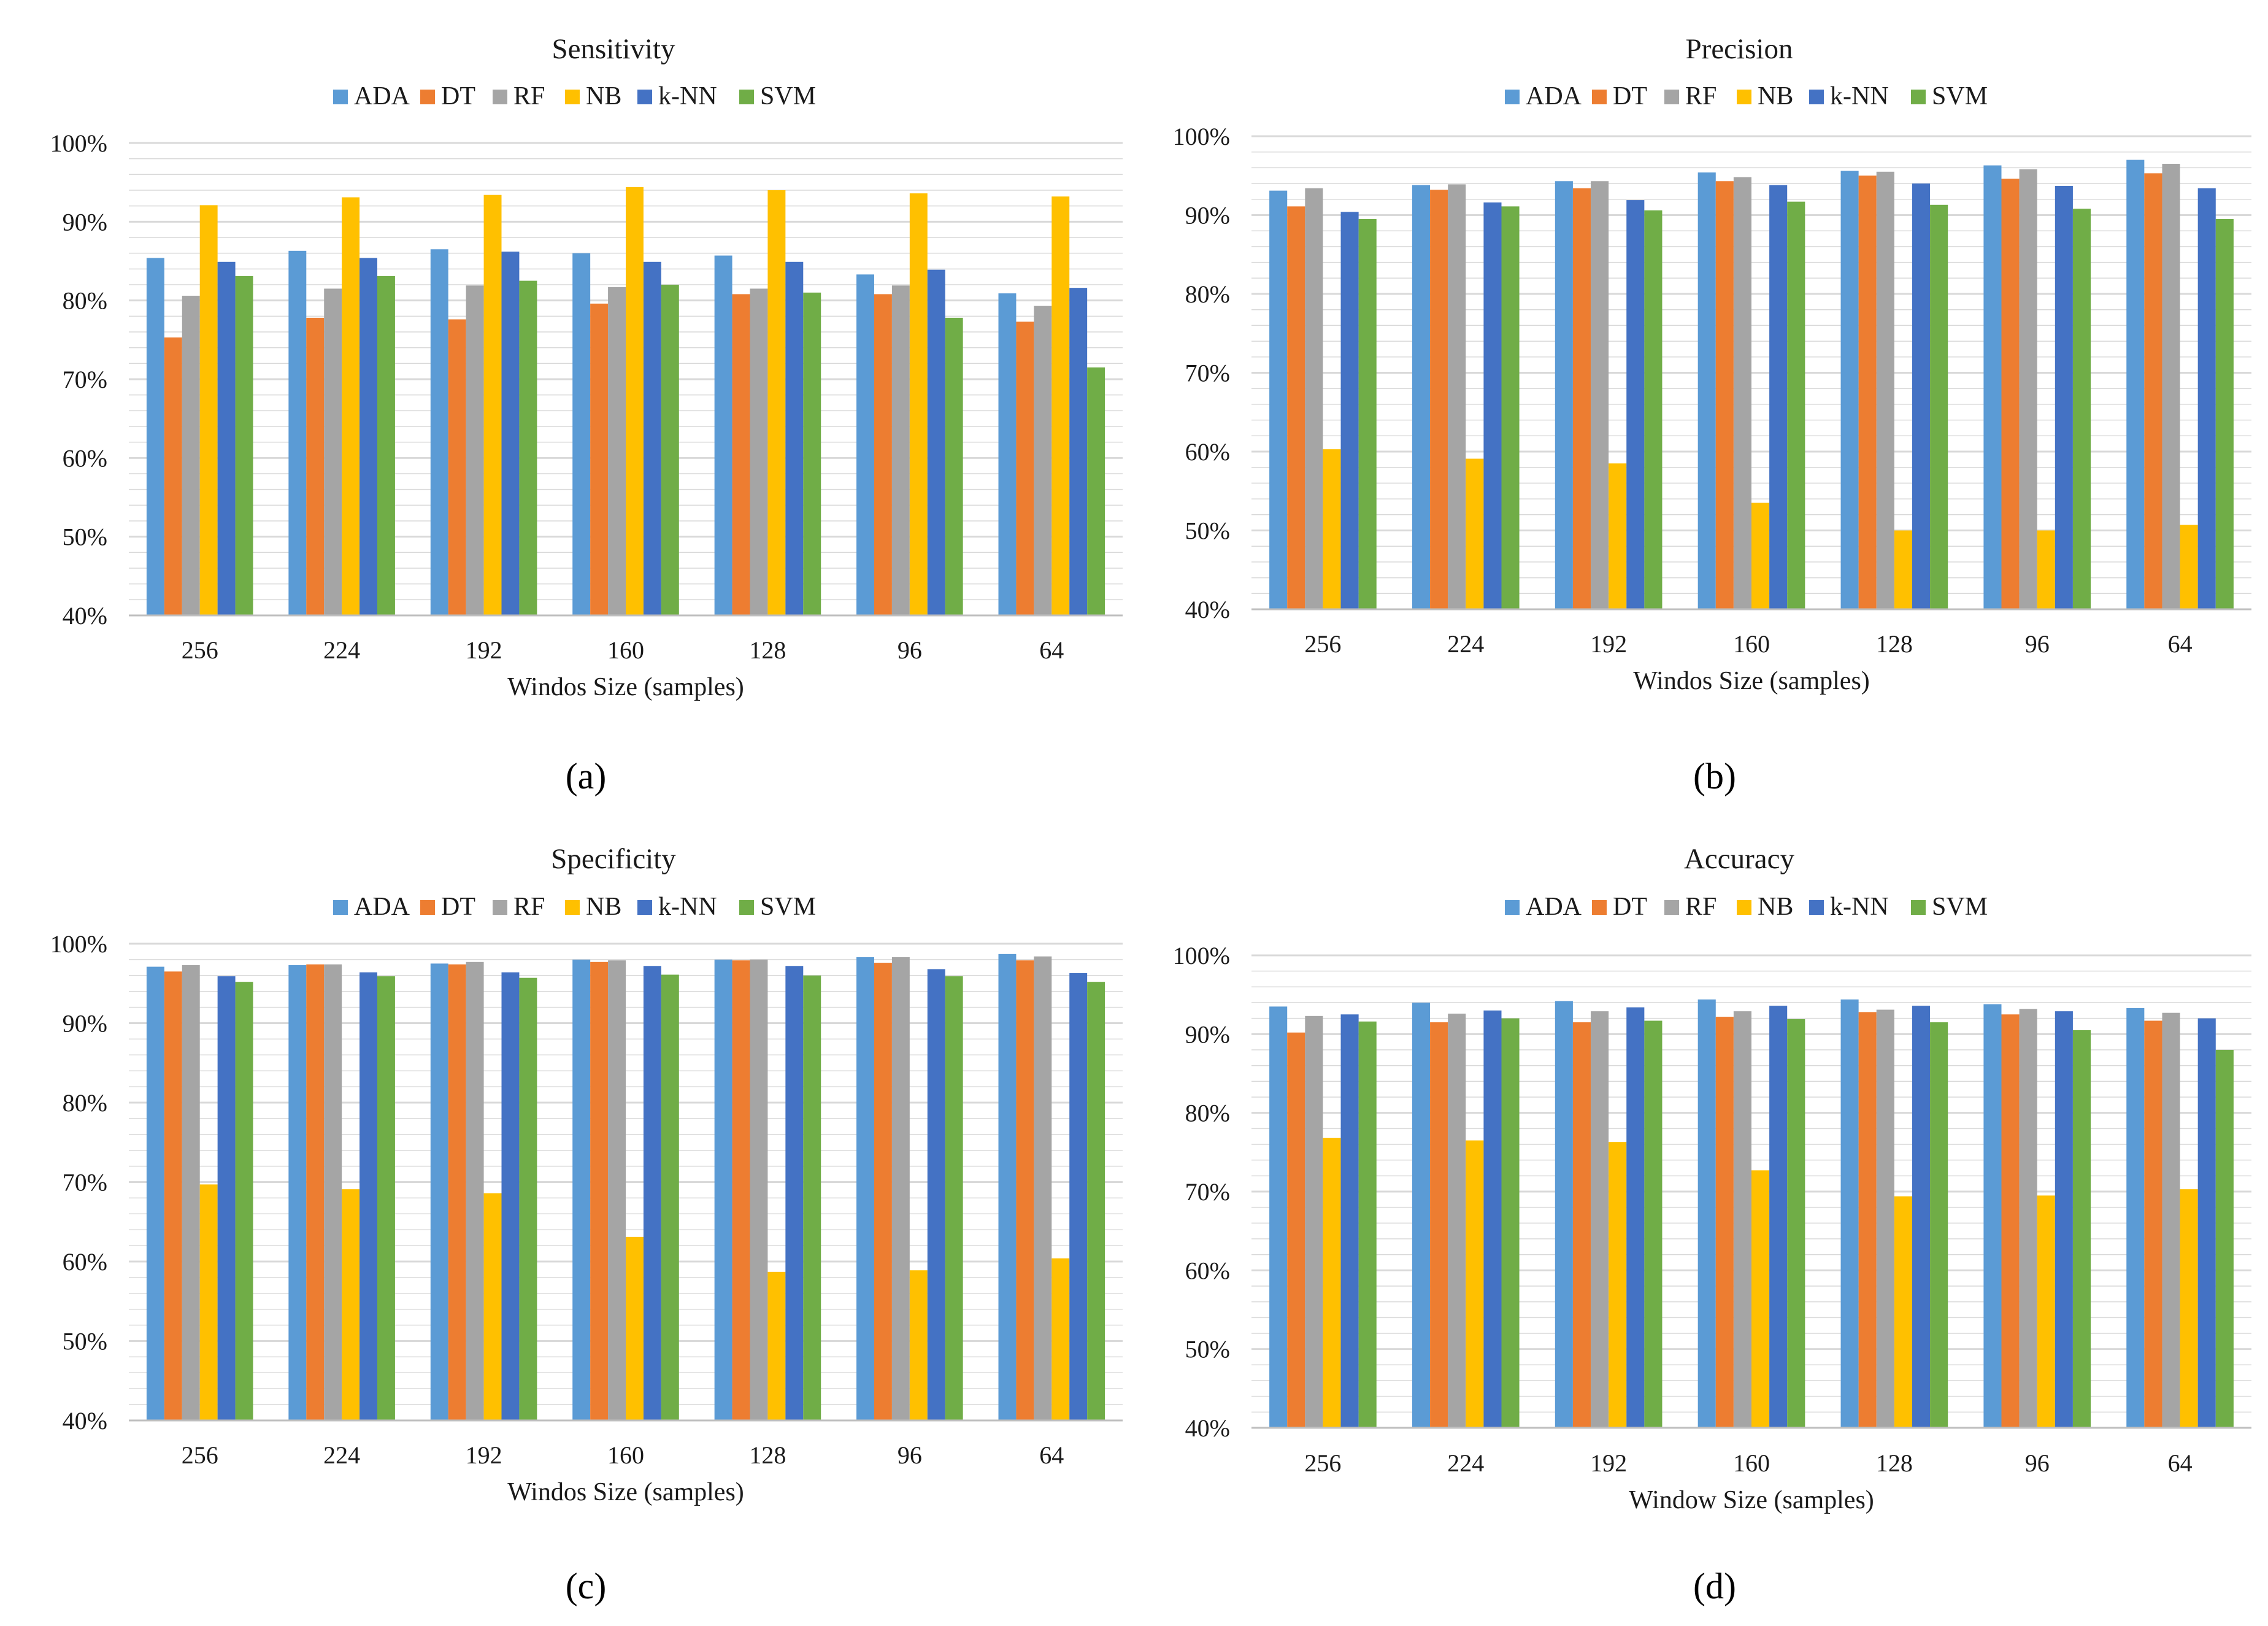 This screenshot has height=1626, width=2268. I want to click on chart-title: Specificity, so click(613, 859).